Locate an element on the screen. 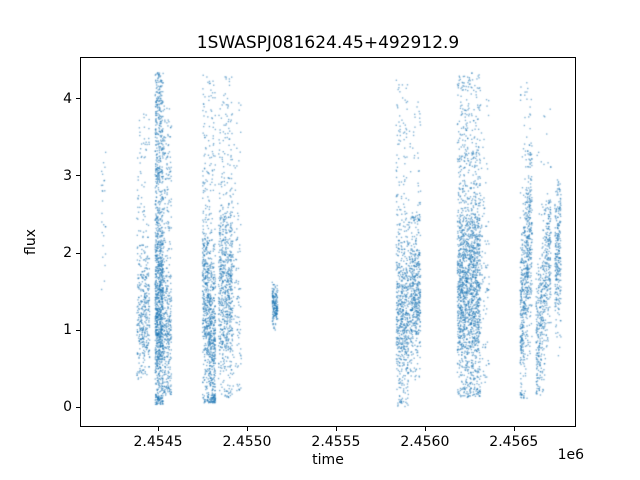 Image resolution: width=640 pixels, height=480 pixels. y-tick-label: 4 is located at coordinates (67, 98).